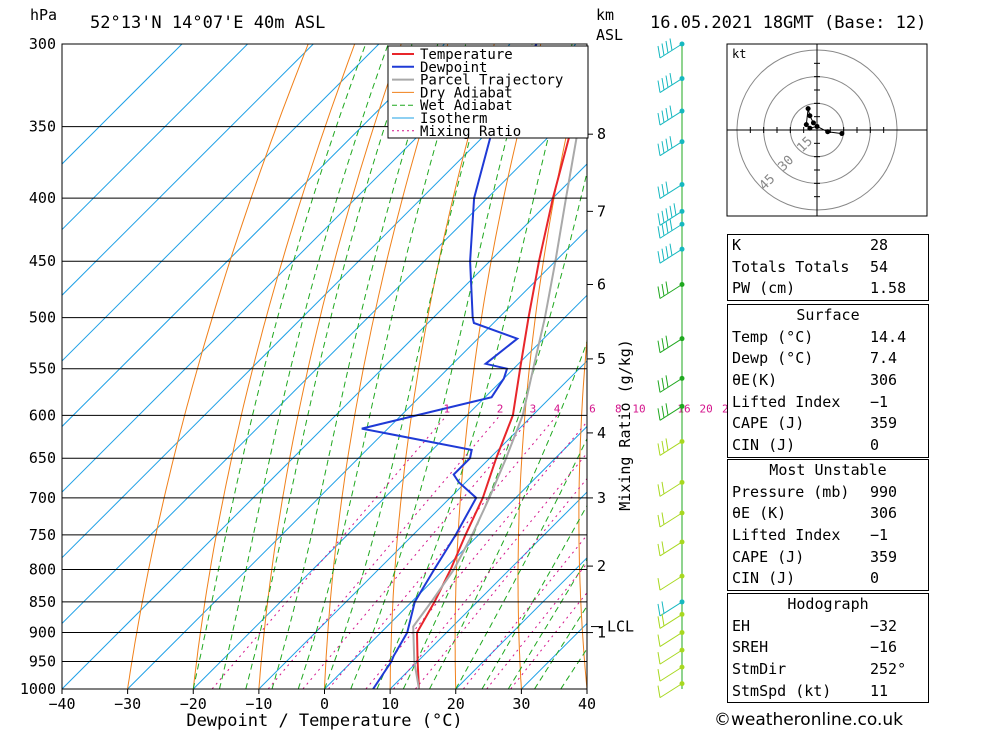 Image resolution: width=1000 pixels, height=733 pixels. I want to click on pressure-tick-label: 1000, so click(38, 689).